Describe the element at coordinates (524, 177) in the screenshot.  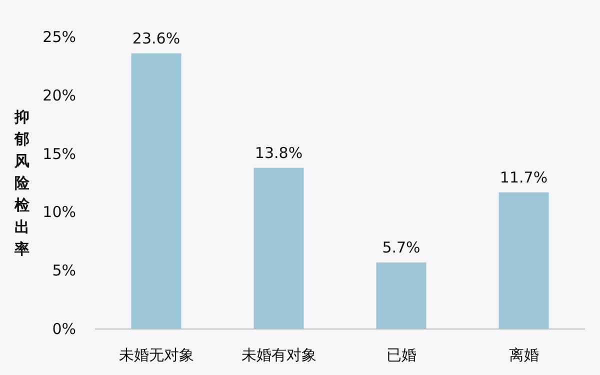
I see `data-label: 11.7%` at that location.